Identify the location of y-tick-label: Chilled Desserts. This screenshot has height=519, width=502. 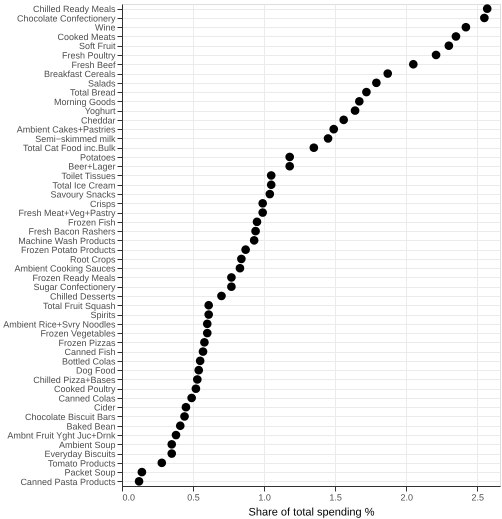
(83, 296).